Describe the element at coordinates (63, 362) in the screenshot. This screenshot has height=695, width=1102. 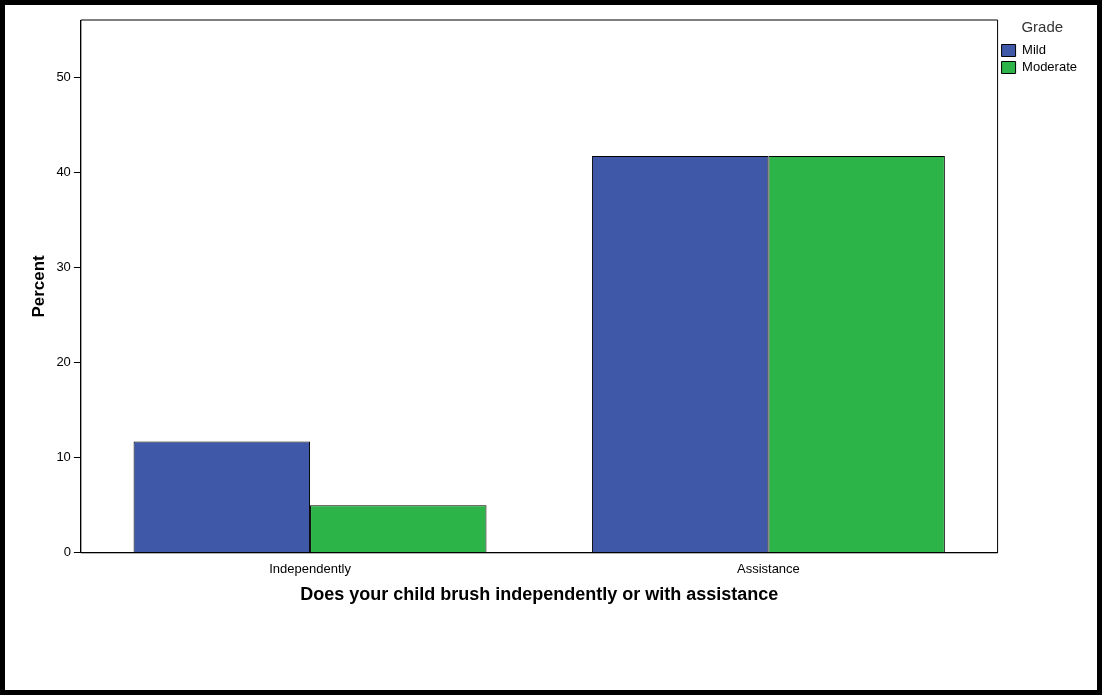
I see `y-tick-label: 20` at that location.